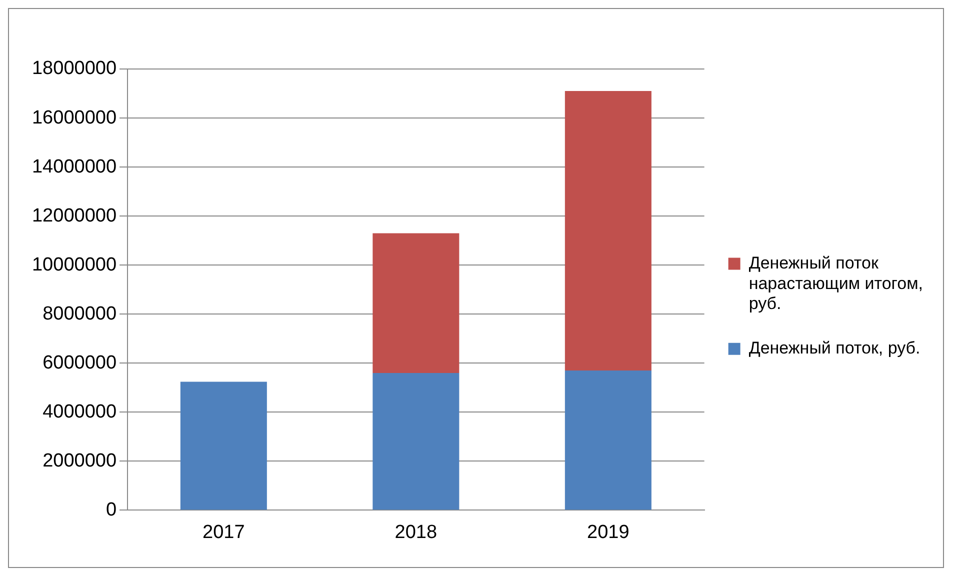 The height and width of the screenshot is (580, 956). What do you see at coordinates (834, 348) in the screenshot?
I see `legend-label: Денежный поток, руб.` at bounding box center [834, 348].